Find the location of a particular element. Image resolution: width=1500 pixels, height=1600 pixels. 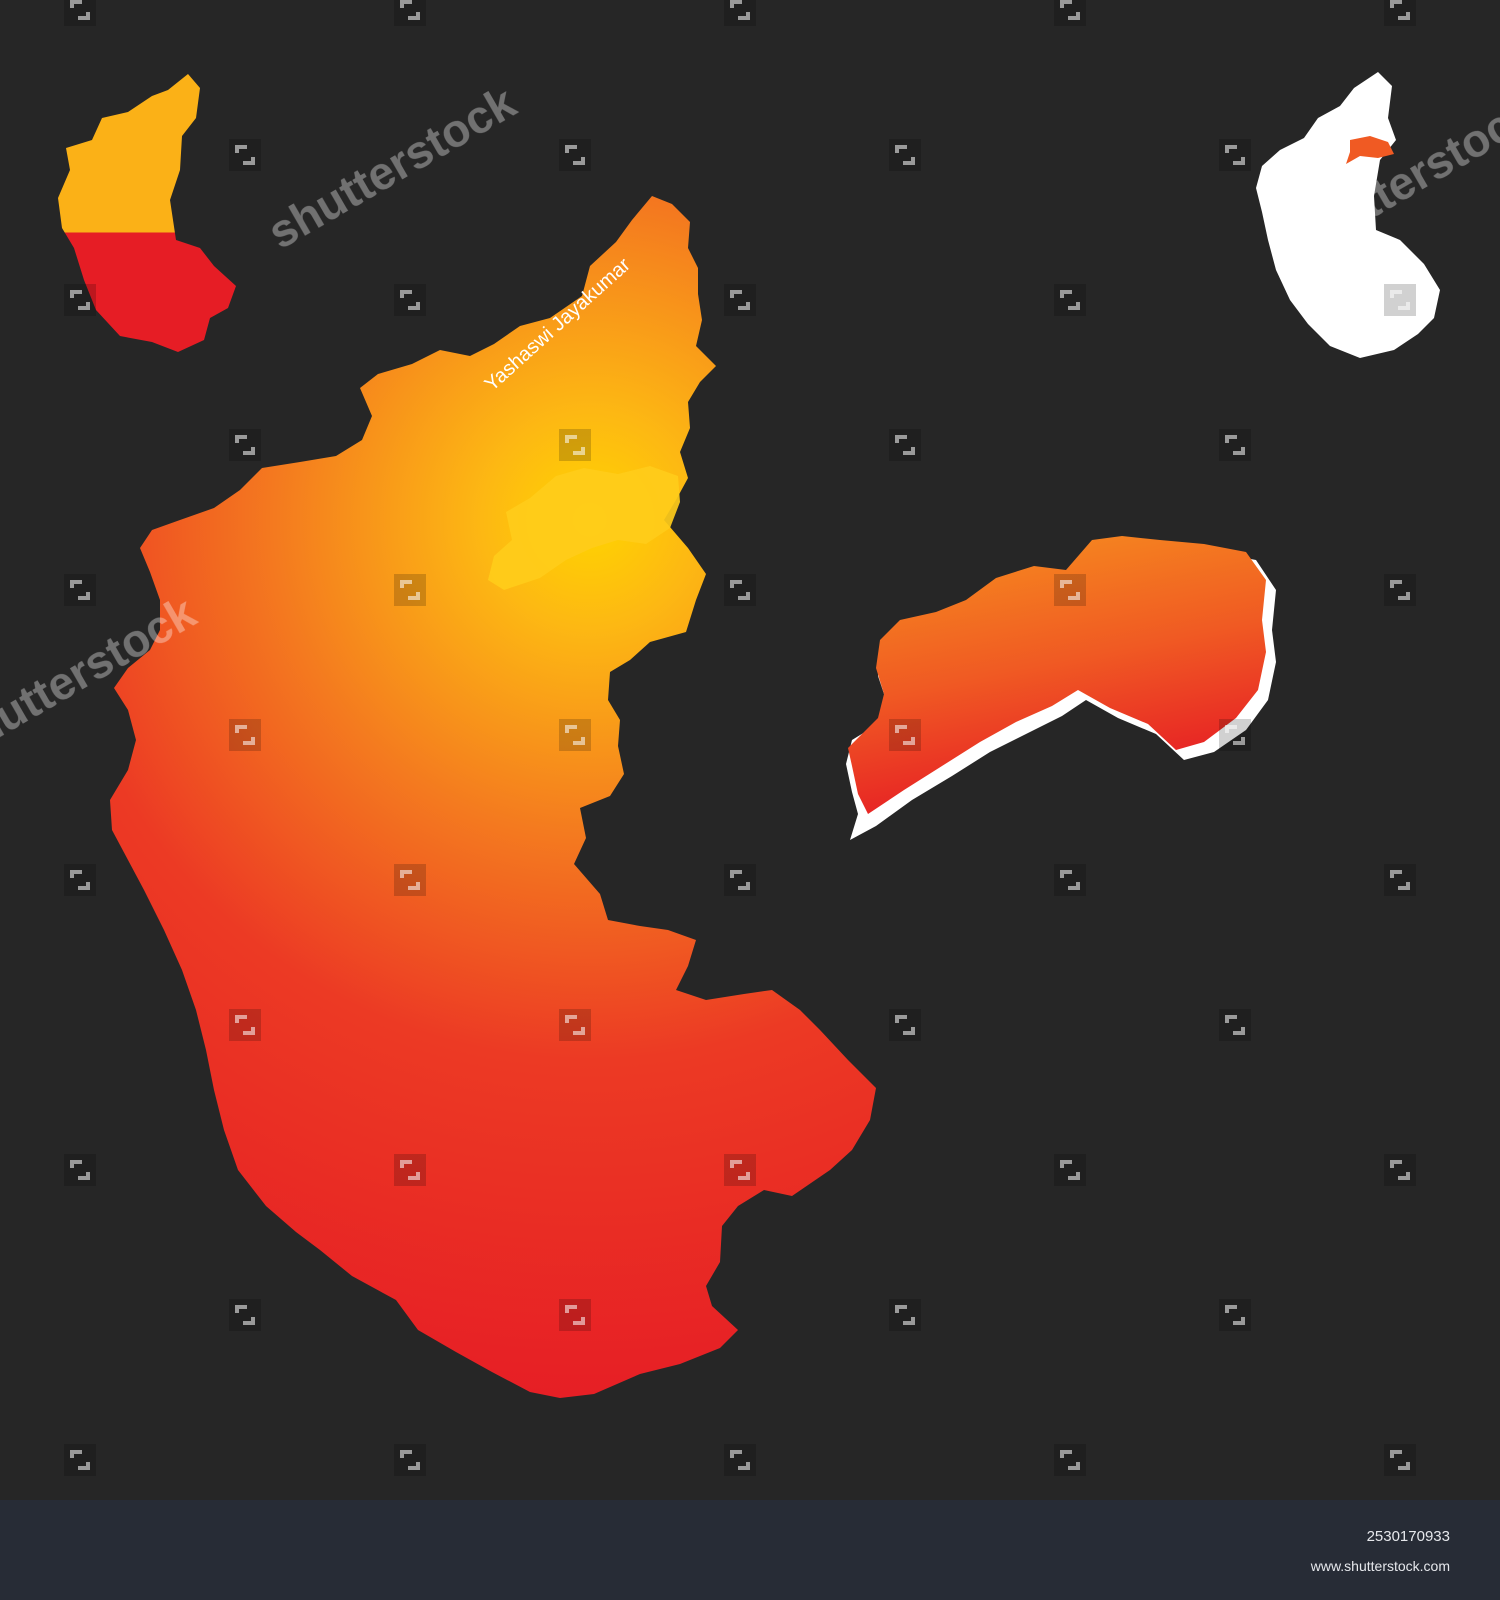

karnataka-white-shape is located at coordinates (1348, 215).